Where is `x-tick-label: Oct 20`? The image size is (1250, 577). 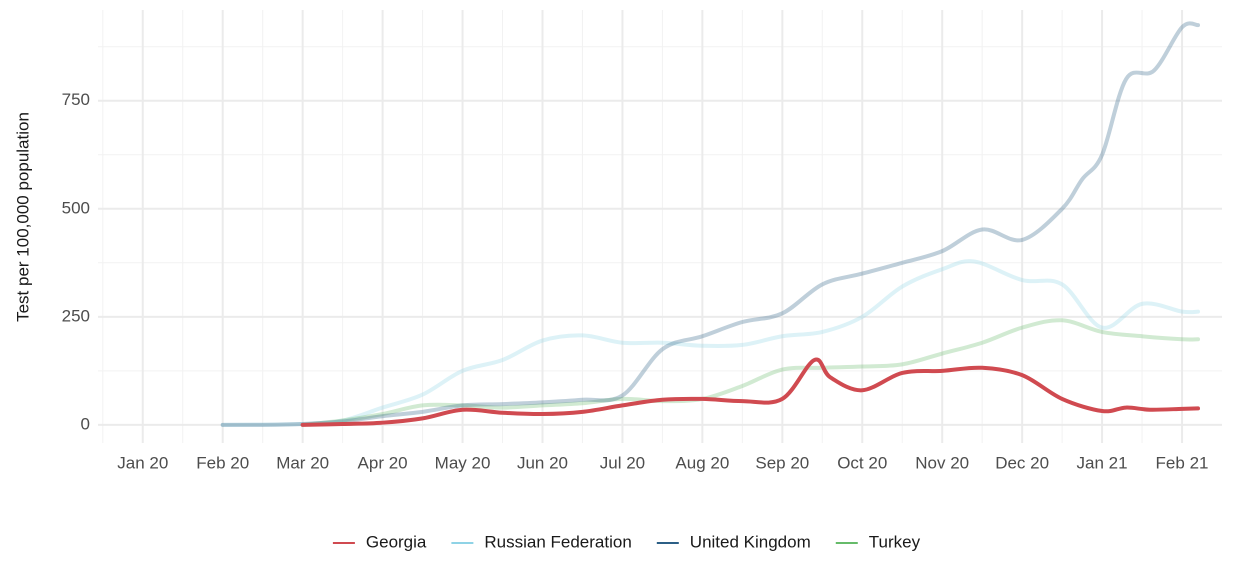 x-tick-label: Oct 20 is located at coordinates (862, 462).